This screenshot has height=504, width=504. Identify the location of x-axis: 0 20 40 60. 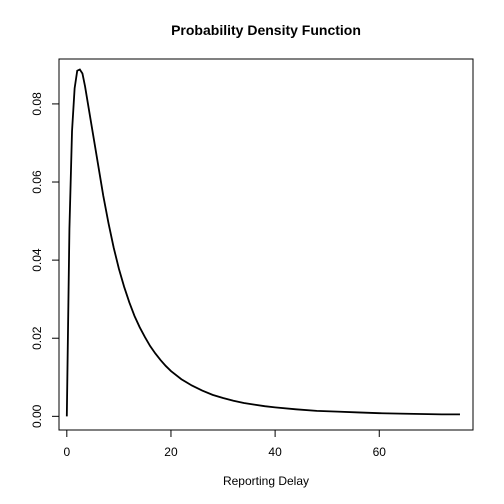
(225, 444).